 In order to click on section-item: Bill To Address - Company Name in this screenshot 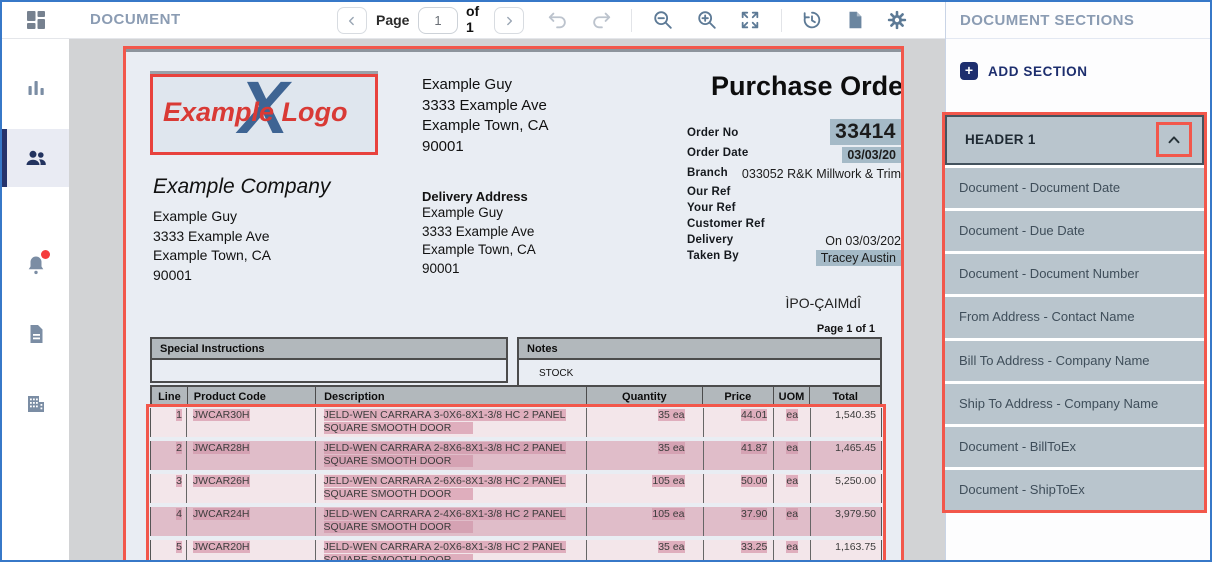, I will do `click(1074, 360)`.